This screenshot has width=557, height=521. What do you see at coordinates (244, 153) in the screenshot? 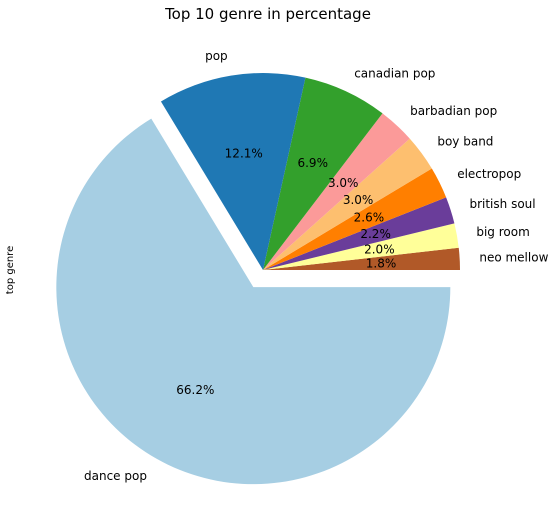
I see `pie-pct-label: 12.1%` at bounding box center [244, 153].